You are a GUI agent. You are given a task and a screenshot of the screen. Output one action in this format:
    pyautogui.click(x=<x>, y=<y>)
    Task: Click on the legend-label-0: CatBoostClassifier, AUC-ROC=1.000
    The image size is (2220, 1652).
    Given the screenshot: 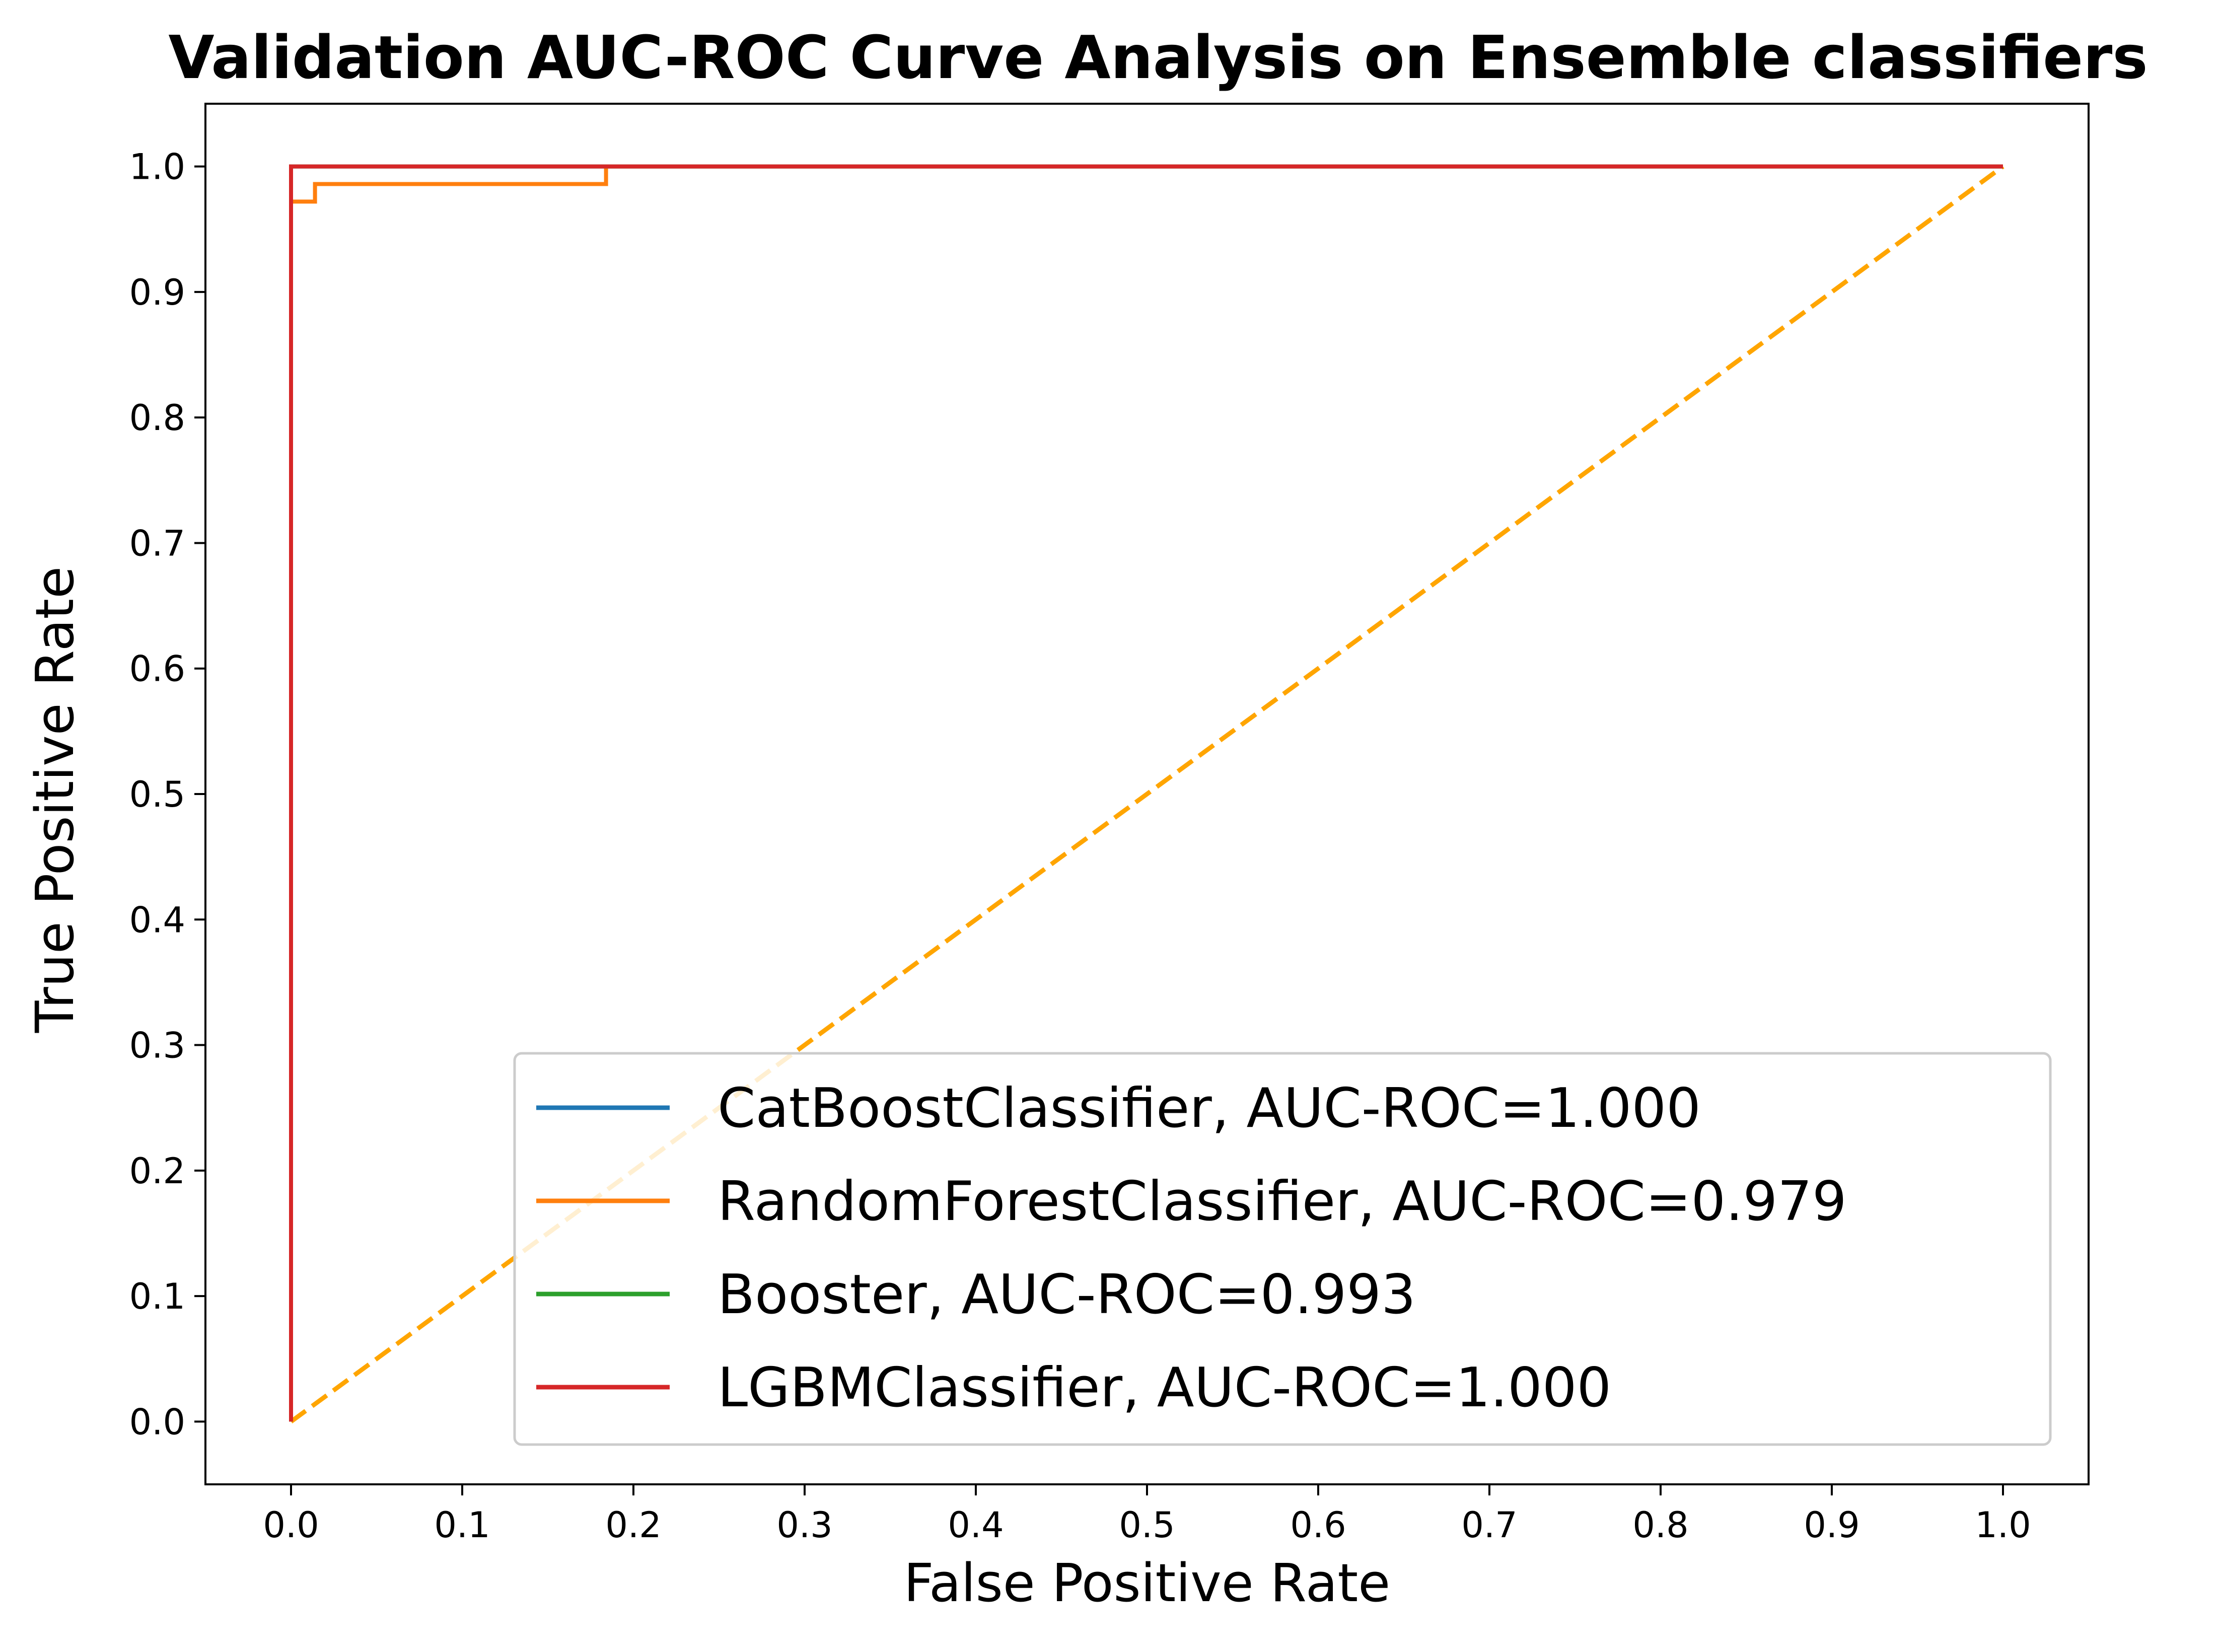 What is the action you would take?
    pyautogui.click(x=1210, y=1108)
    